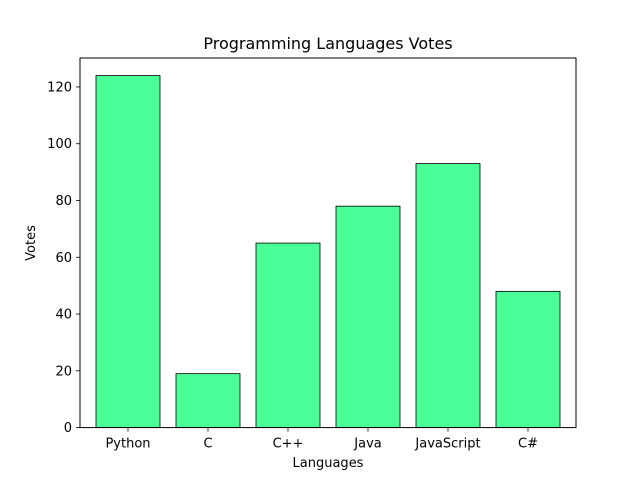 The height and width of the screenshot is (480, 640). Describe the element at coordinates (288, 335) in the screenshot. I see `bar-cplusplus` at that location.